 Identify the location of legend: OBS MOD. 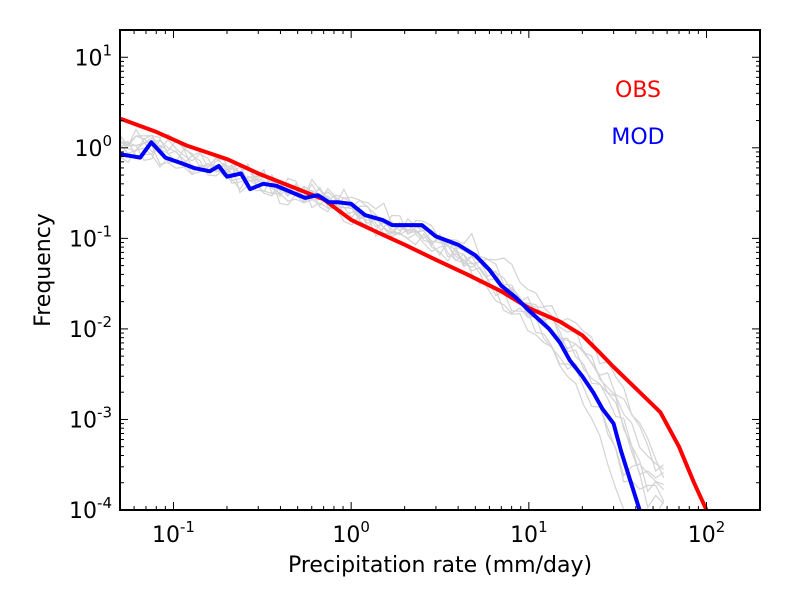
(637, 114).